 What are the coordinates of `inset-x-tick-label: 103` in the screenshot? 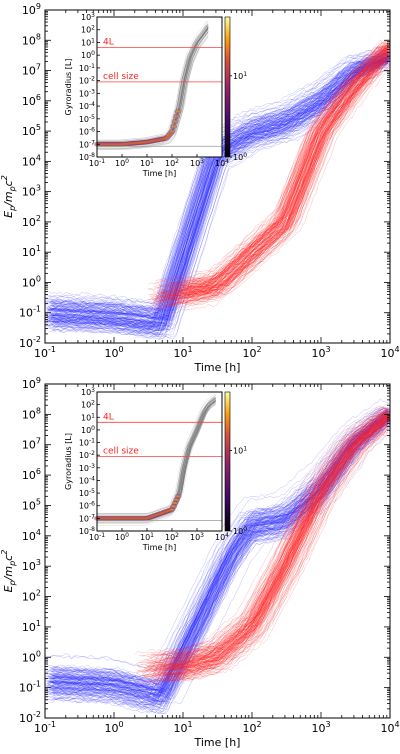 It's located at (197, 163).